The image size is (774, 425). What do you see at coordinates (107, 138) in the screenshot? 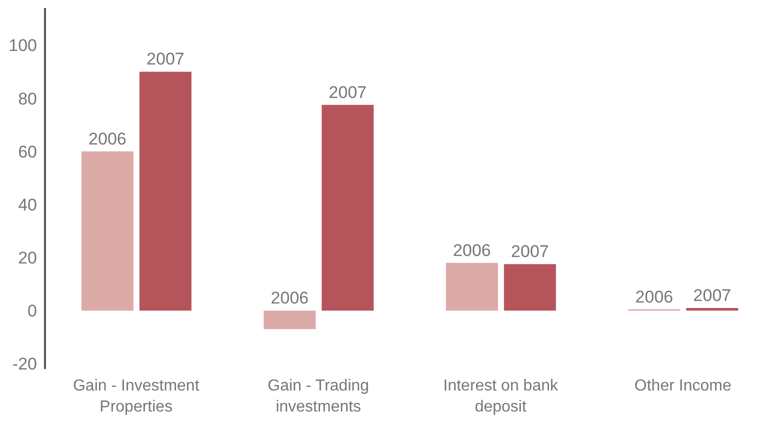
I see `series-label: 2006` at bounding box center [107, 138].